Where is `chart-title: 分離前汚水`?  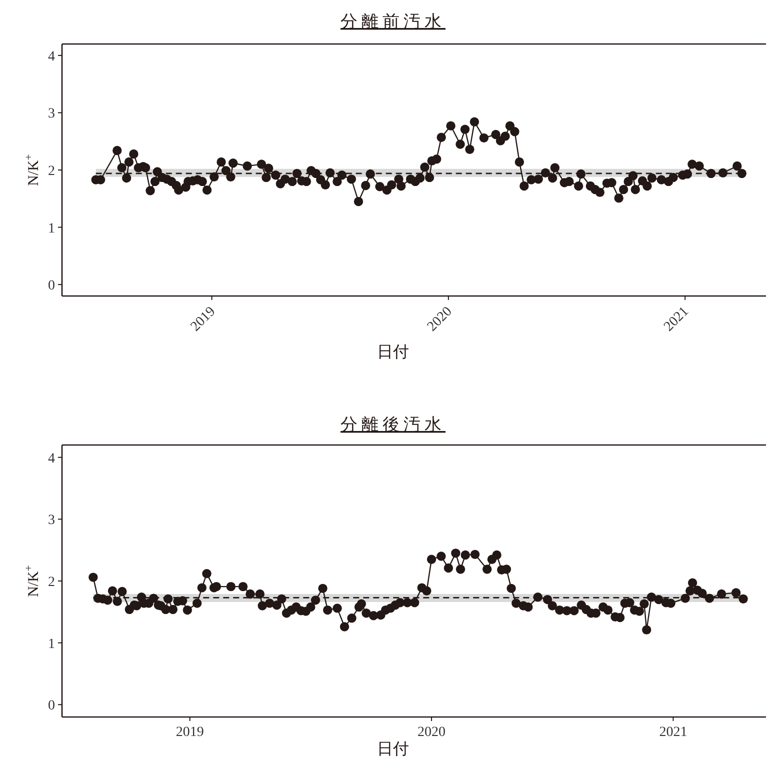 chart-title: 分離前汚水 is located at coordinates (393, 21).